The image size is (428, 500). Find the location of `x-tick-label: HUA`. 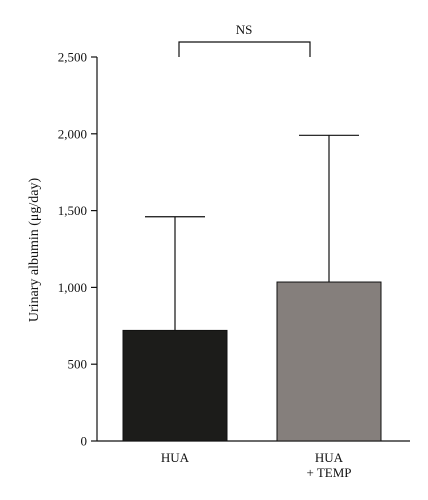

x-tick-label: HUA is located at coordinates (175, 457).